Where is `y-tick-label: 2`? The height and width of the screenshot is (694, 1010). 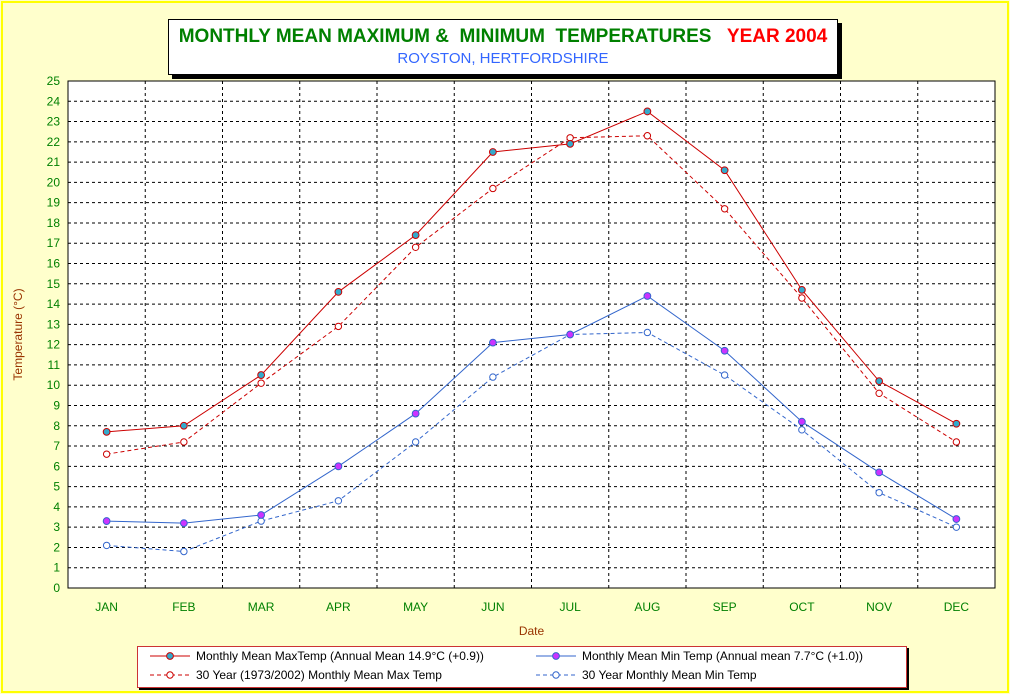 y-tick-label: 2 is located at coordinates (56, 547).